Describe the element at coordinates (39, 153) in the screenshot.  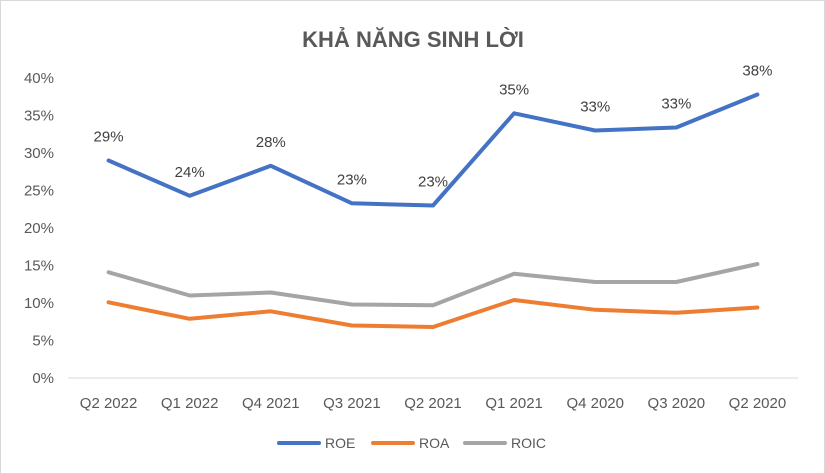
I see `y-tick-label: 30%` at that location.